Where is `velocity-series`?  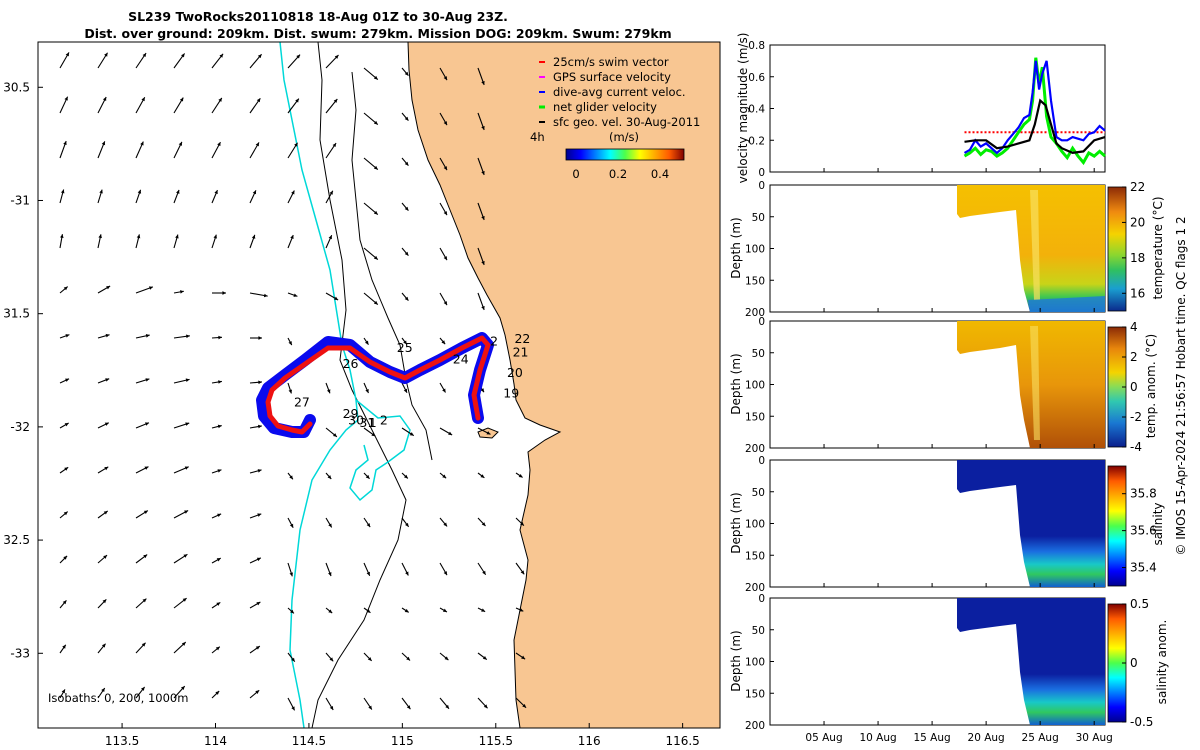
velocity-series is located at coordinates (1034, 111).